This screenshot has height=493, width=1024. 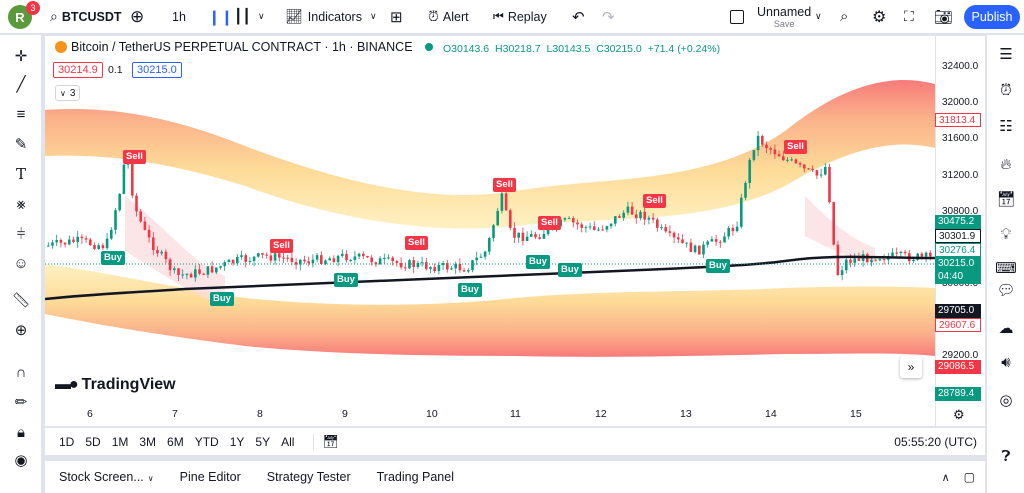 I want to click on measure-tool: ⫩, so click(x=21, y=234).